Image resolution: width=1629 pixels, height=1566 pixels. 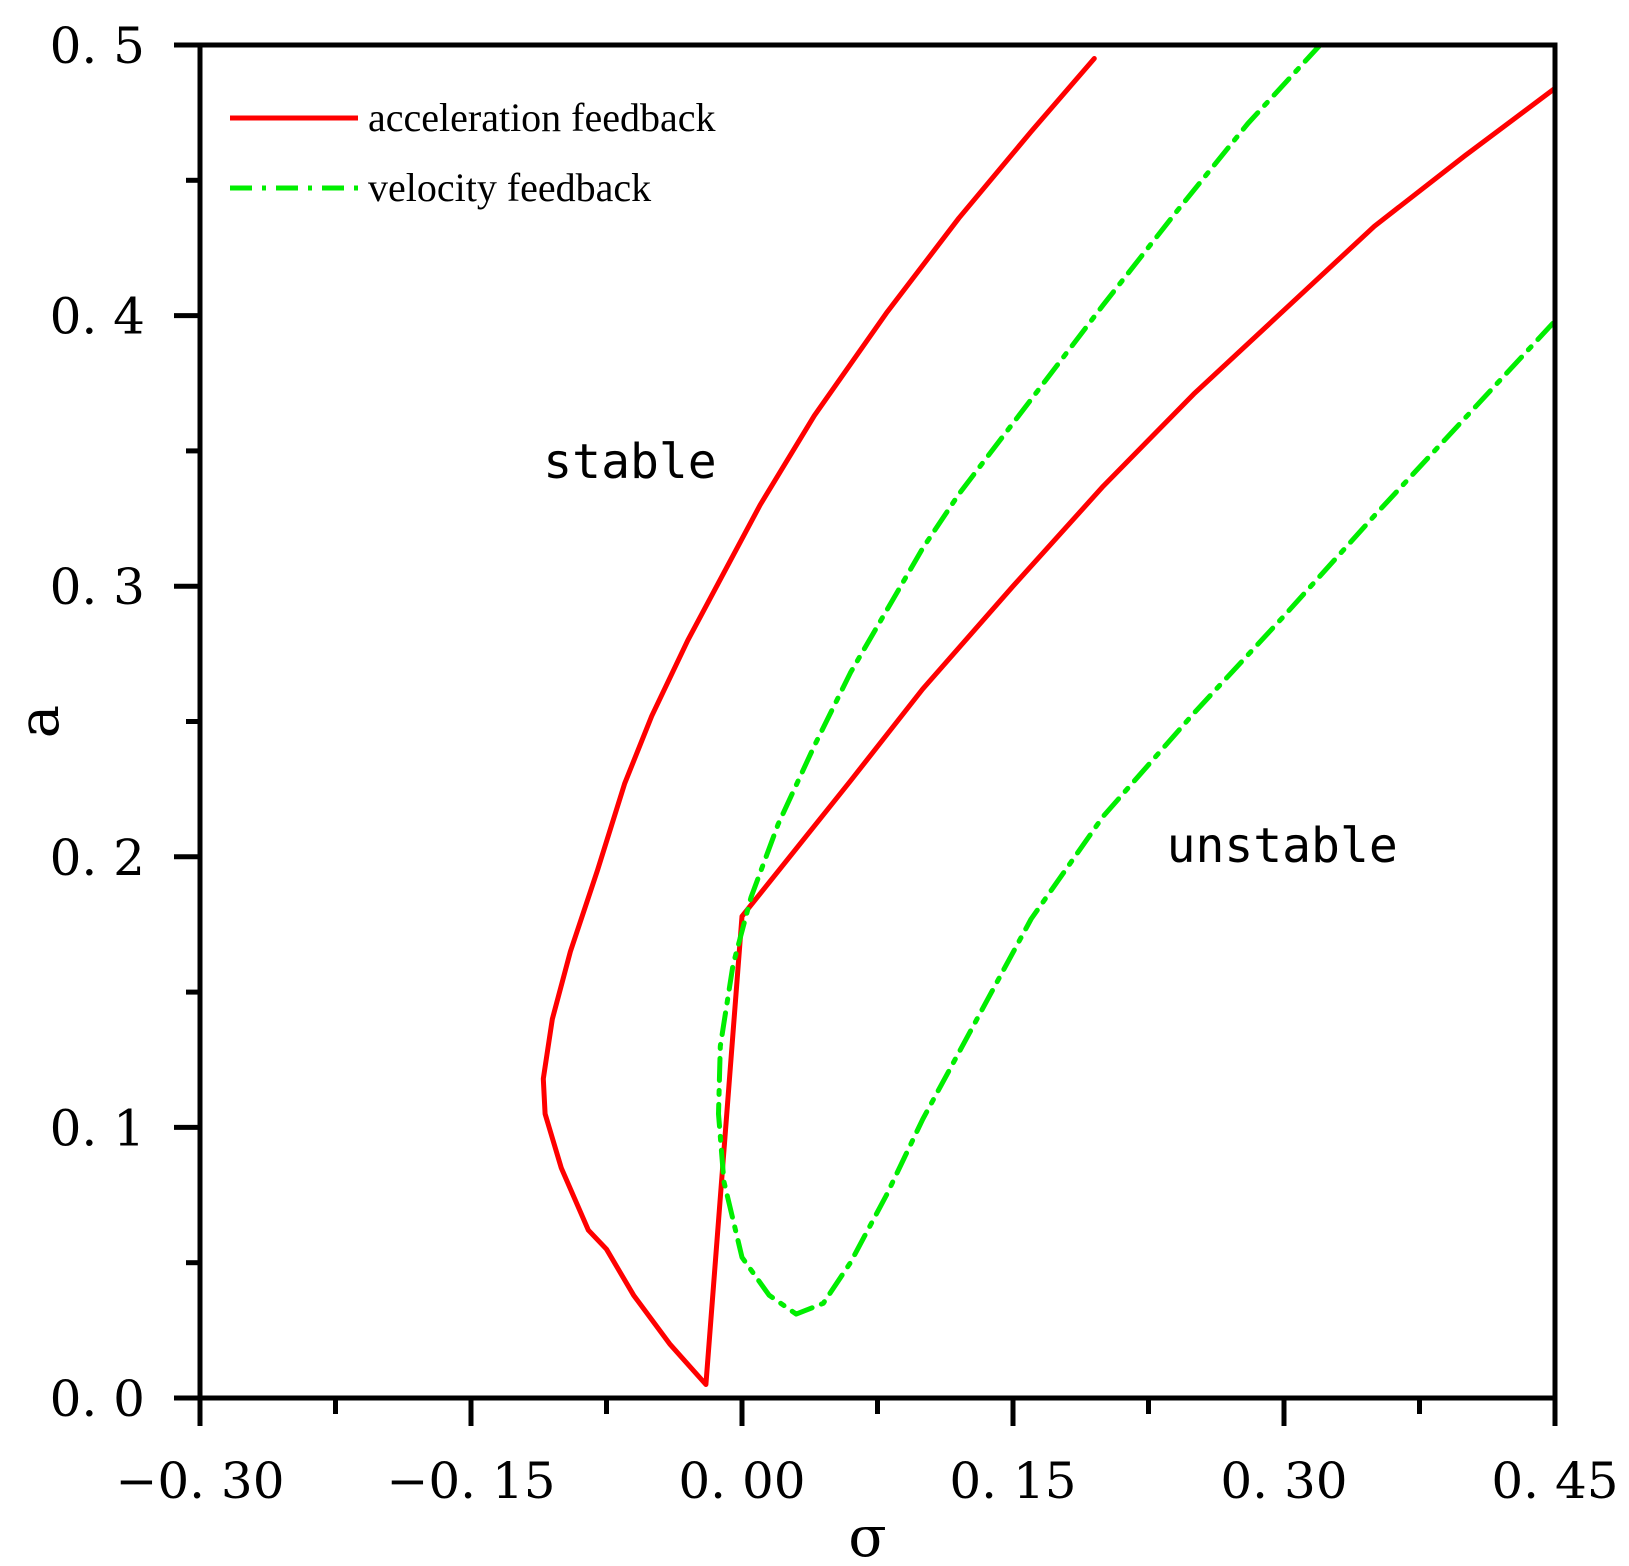 I want to click on y-axis-title: a, so click(x=39, y=721).